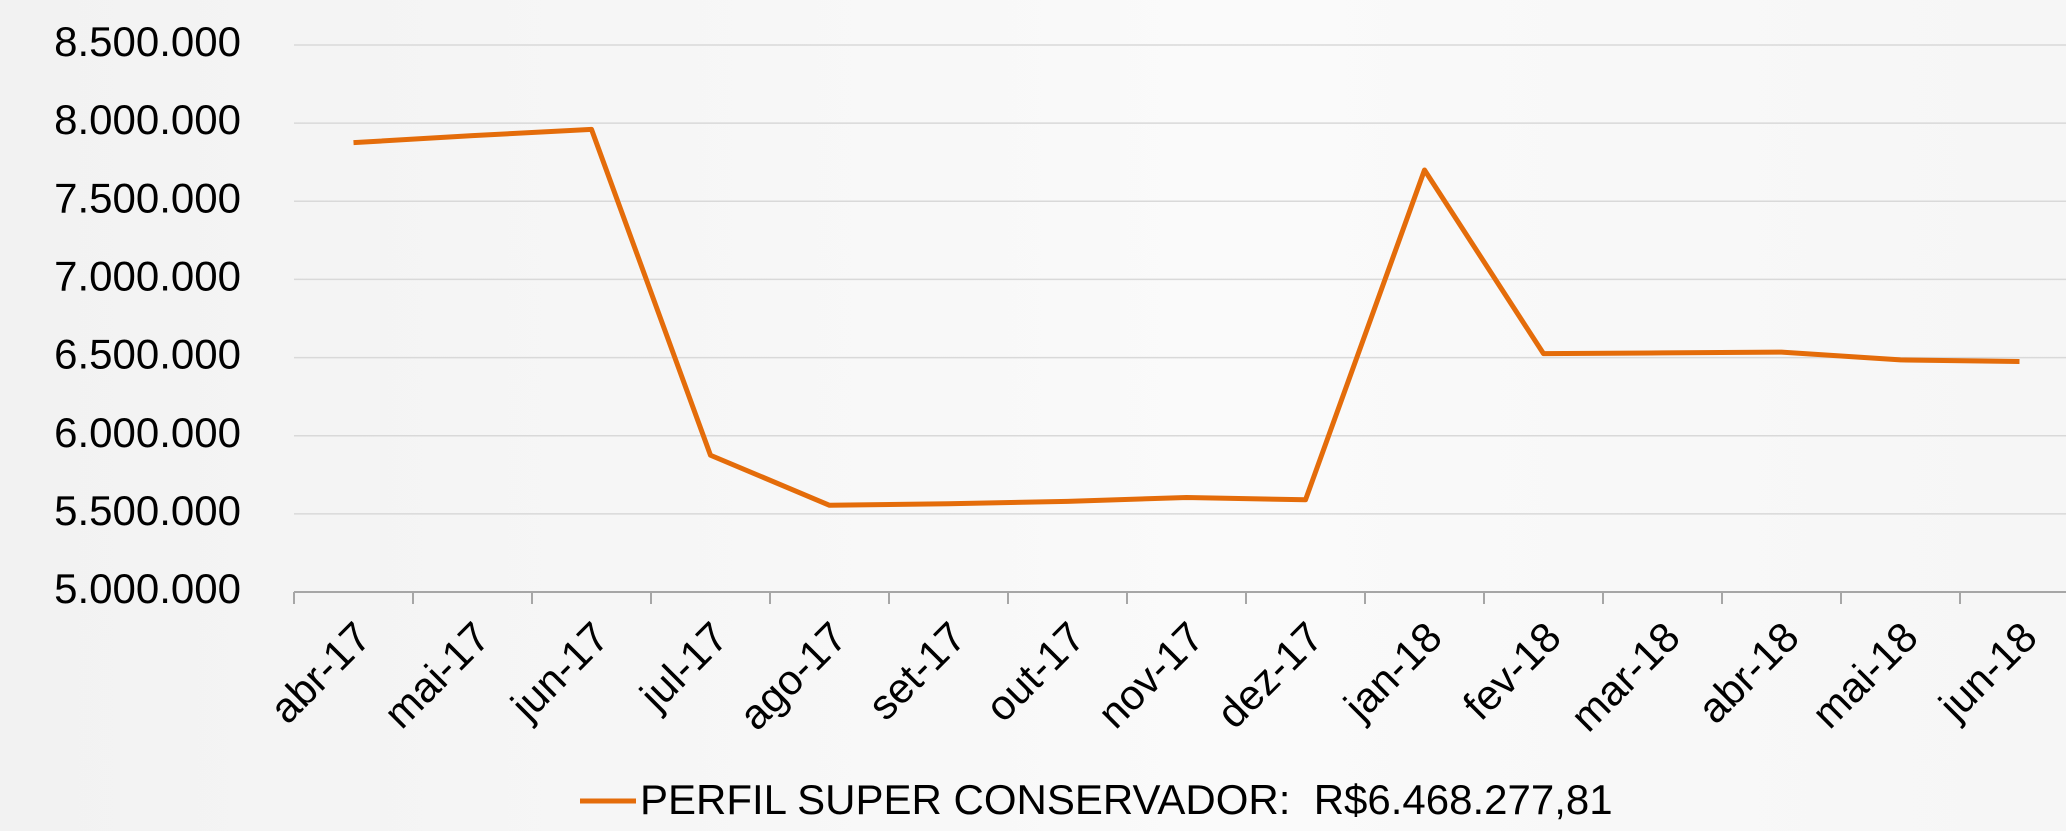 This screenshot has height=831, width=2066. What do you see at coordinates (1986, 671) in the screenshot?
I see `x-tick-label: jun-18` at bounding box center [1986, 671].